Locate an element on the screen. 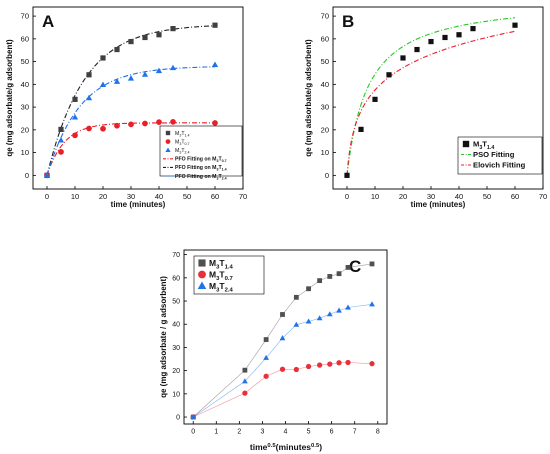 This screenshot has width=550, height=454. x-tick-label: 60 is located at coordinates (515, 196).